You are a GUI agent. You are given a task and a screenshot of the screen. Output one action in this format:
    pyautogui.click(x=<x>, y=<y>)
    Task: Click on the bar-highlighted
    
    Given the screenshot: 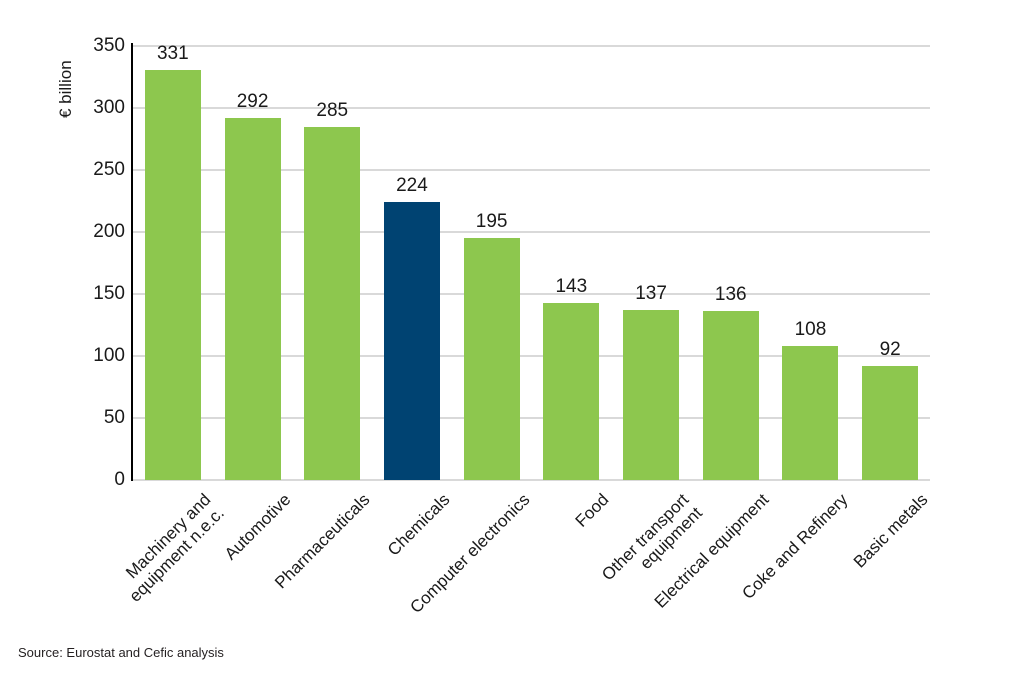 What is the action you would take?
    pyautogui.click(x=411, y=341)
    